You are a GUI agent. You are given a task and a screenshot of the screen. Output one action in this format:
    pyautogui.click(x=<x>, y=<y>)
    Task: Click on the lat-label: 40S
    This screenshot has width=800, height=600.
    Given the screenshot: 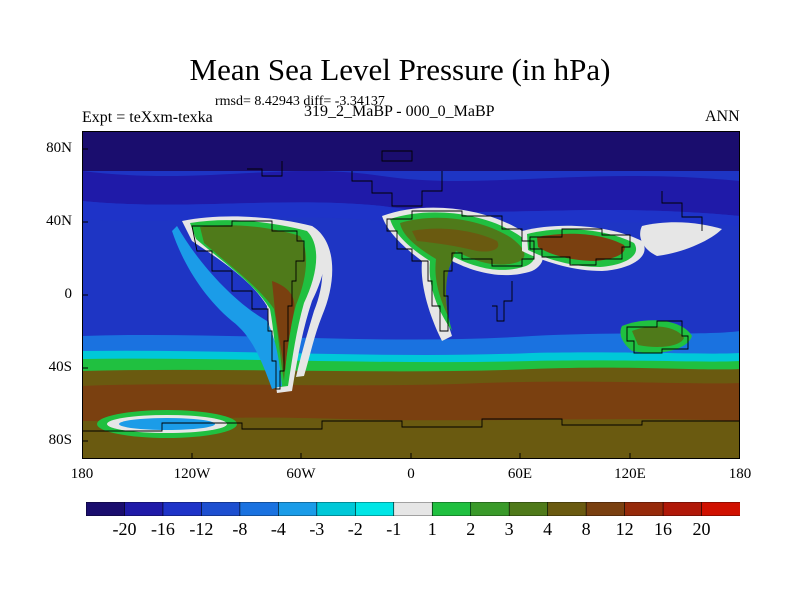 What is the action you would take?
    pyautogui.click(x=60, y=367)
    